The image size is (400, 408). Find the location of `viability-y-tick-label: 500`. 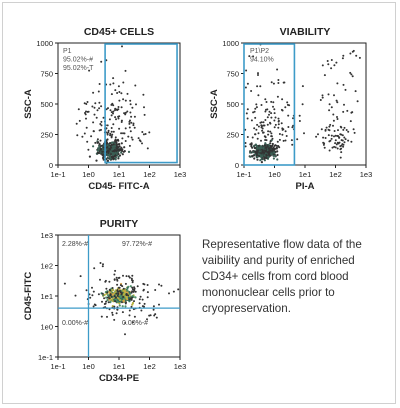

viability-y-tick-label: 500 is located at coordinates (232, 104).